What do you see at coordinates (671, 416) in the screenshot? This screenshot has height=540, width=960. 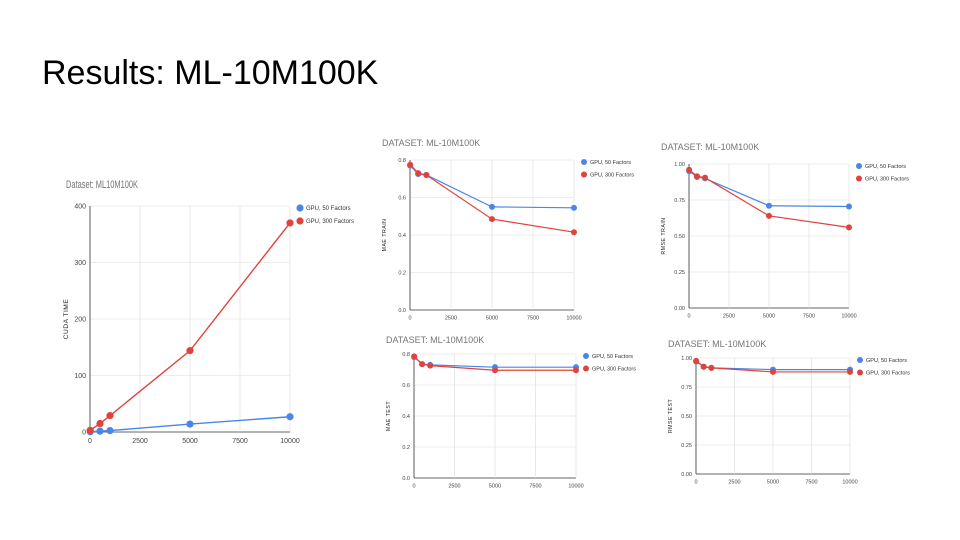 I see `y-axis-label: RMSE TEST` at bounding box center [671, 416].